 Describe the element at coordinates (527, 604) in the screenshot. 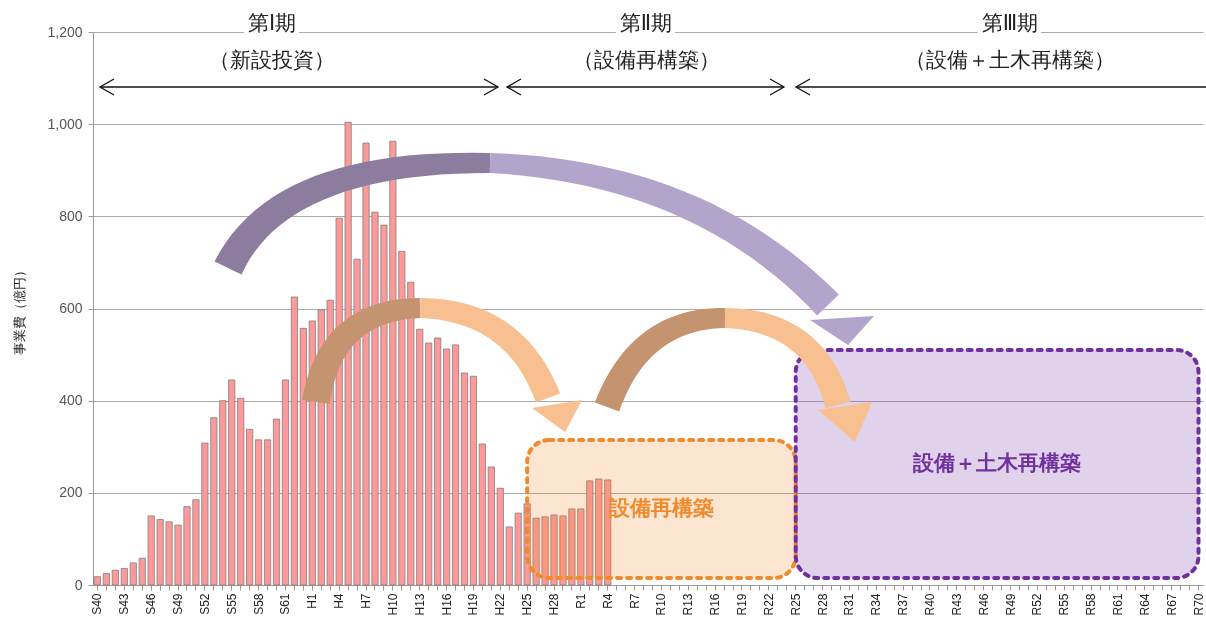

I see `x-tick-label: H25` at that location.